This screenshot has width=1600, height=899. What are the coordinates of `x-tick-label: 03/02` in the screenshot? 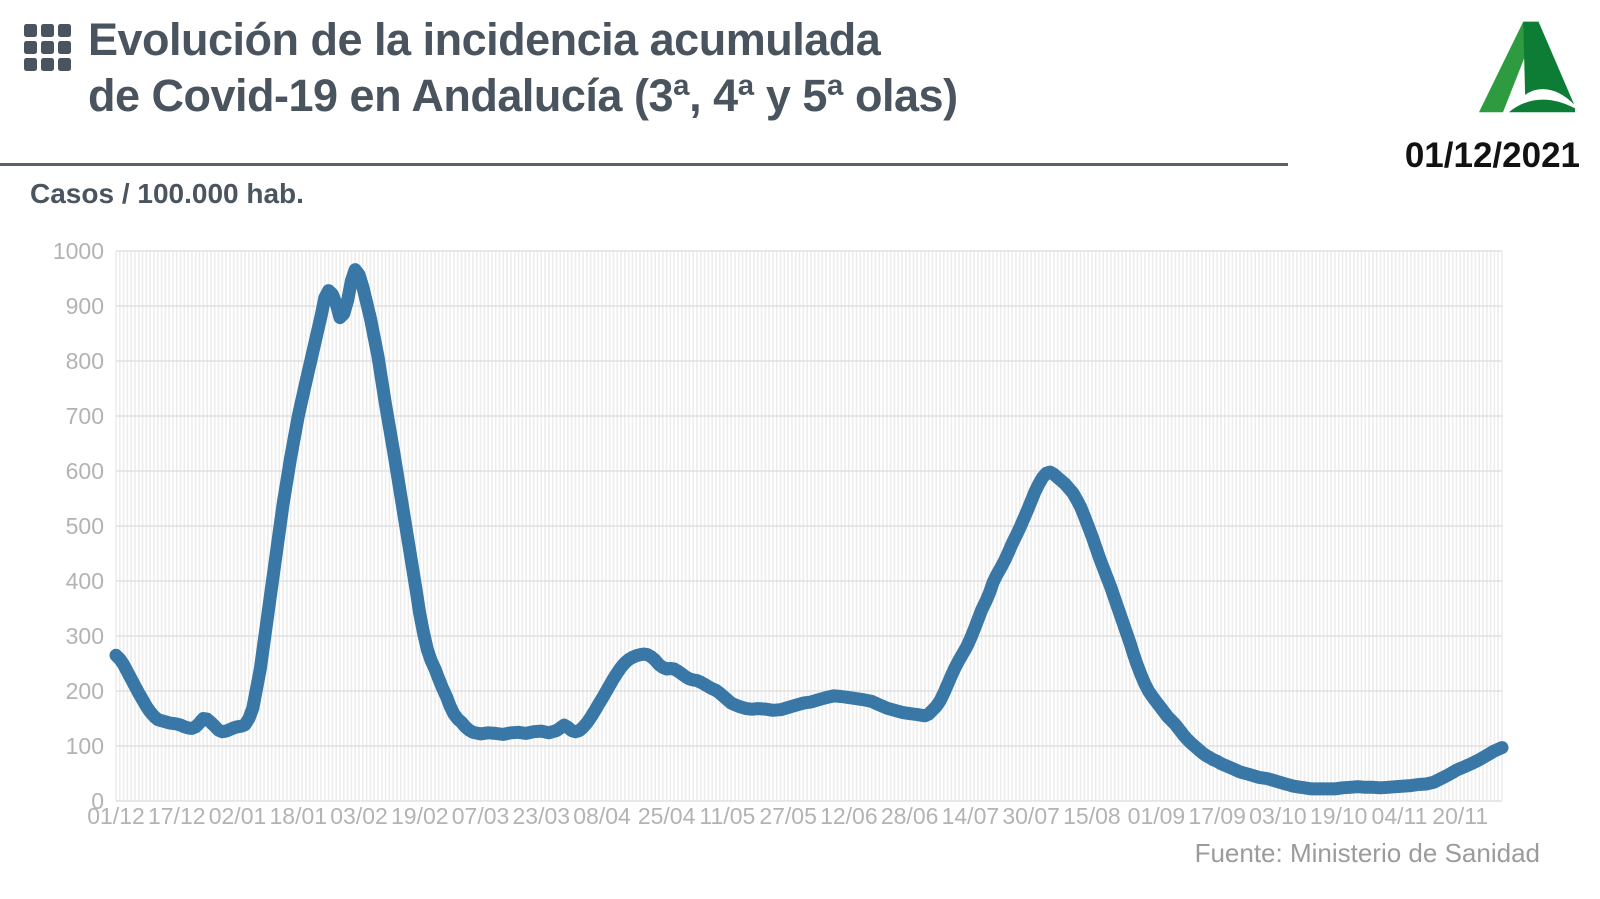 It's located at (359, 816).